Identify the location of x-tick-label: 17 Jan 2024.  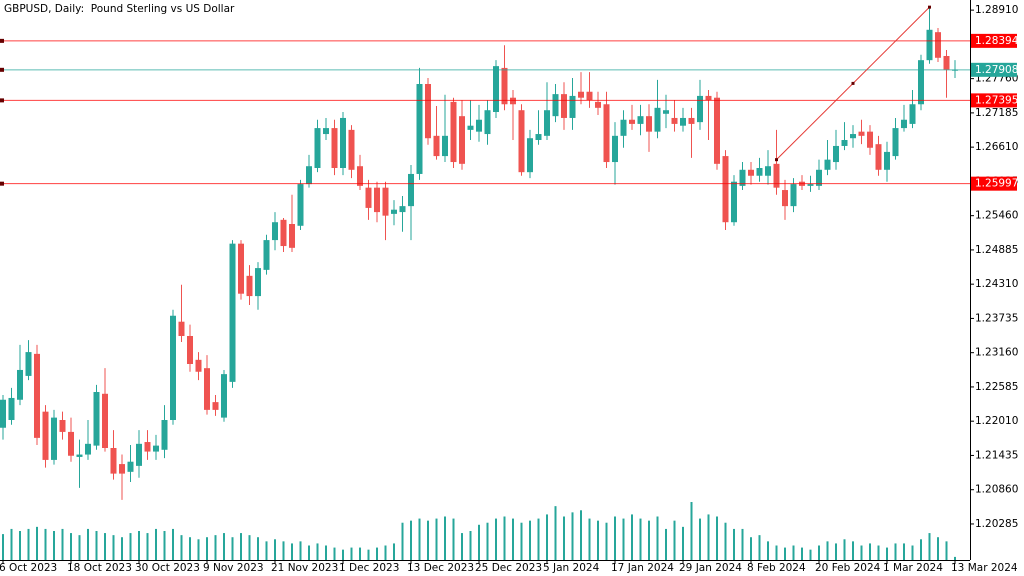
(642, 568).